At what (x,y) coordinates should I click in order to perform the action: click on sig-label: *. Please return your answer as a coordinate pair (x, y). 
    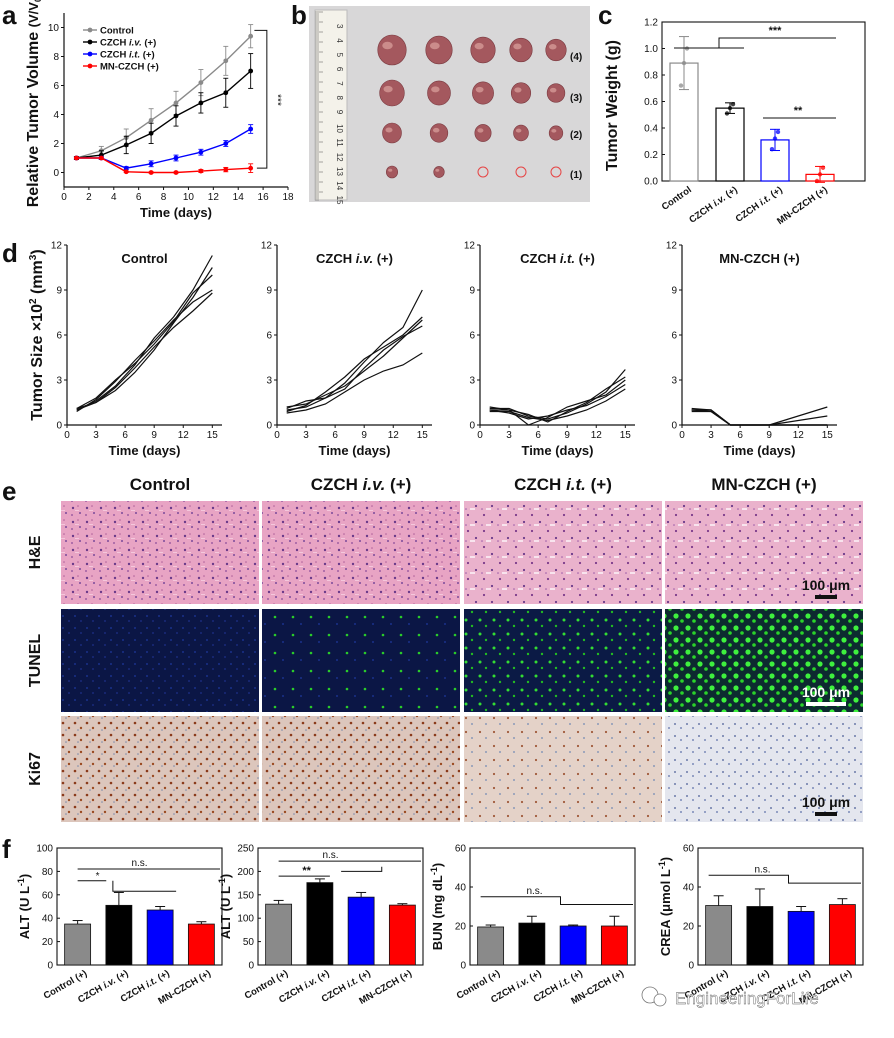
    Looking at the image, I should click on (98, 876).